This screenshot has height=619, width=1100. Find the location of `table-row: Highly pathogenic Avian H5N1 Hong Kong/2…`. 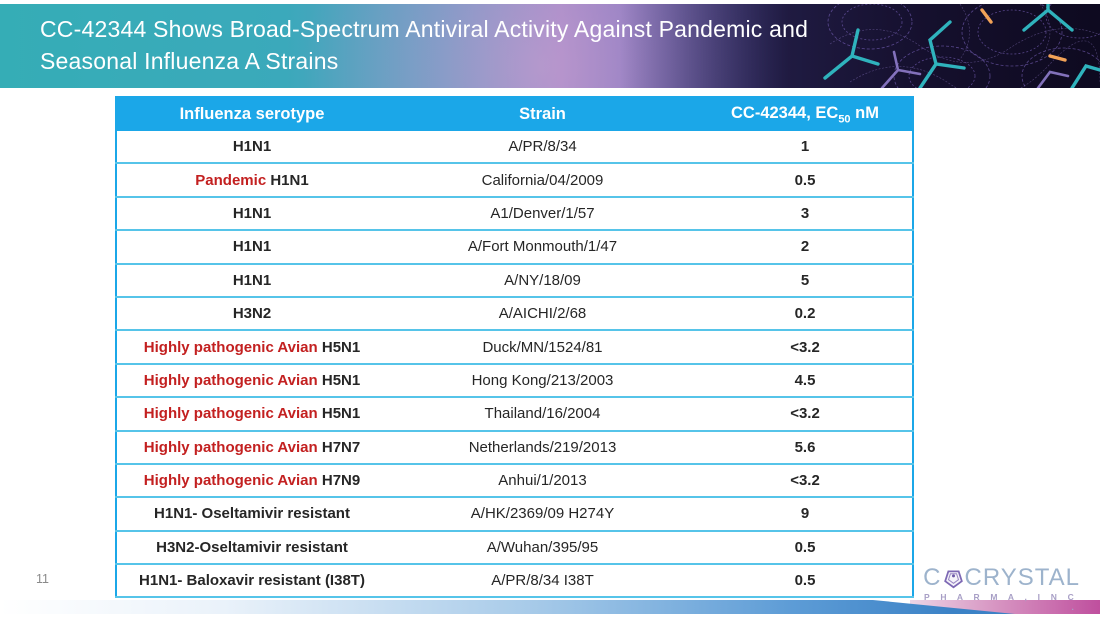

table-row: Highly pathogenic Avian H5N1 Hong Kong/2… is located at coordinates (514, 381).